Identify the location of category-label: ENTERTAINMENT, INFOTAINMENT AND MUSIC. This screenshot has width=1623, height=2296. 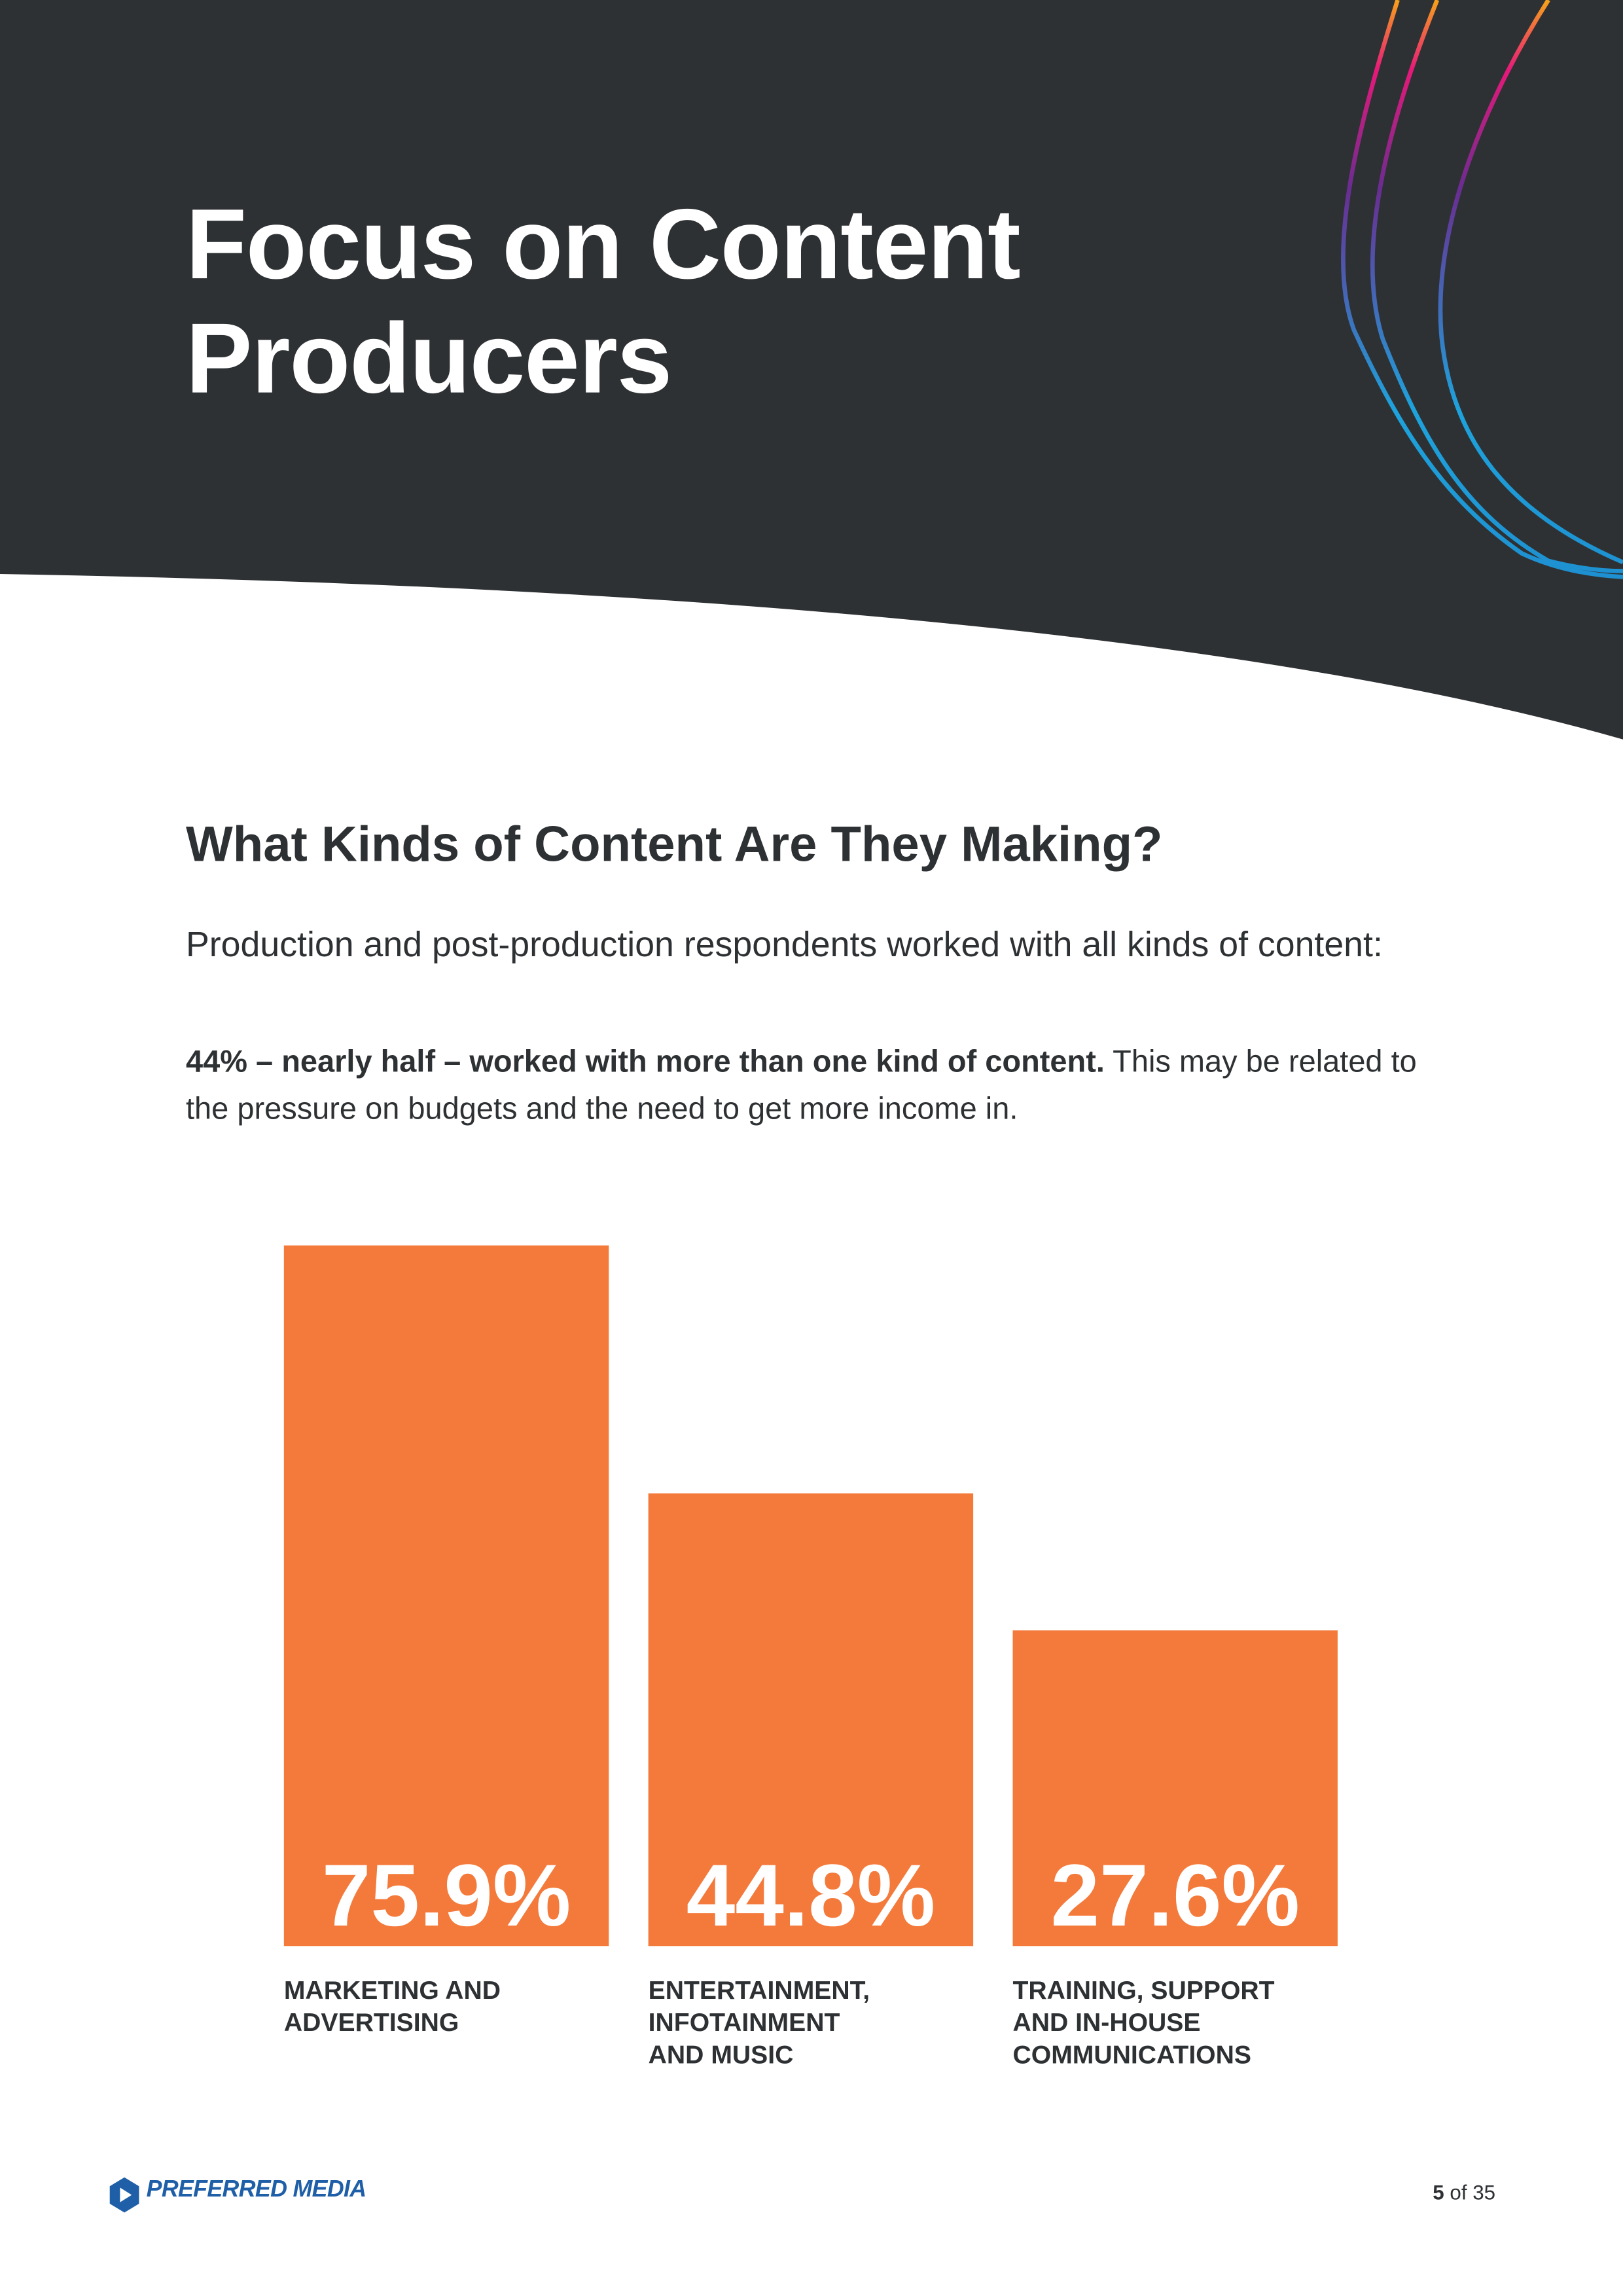
(759, 2022).